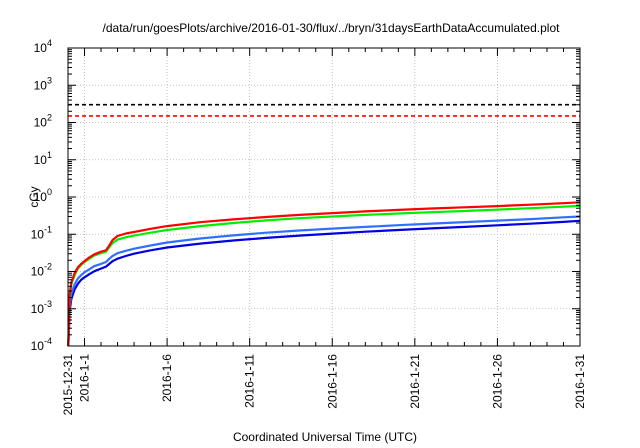 The height and width of the screenshot is (448, 640). What do you see at coordinates (43, 158) in the screenshot?
I see `y-tick-label: 10¹` at bounding box center [43, 158].